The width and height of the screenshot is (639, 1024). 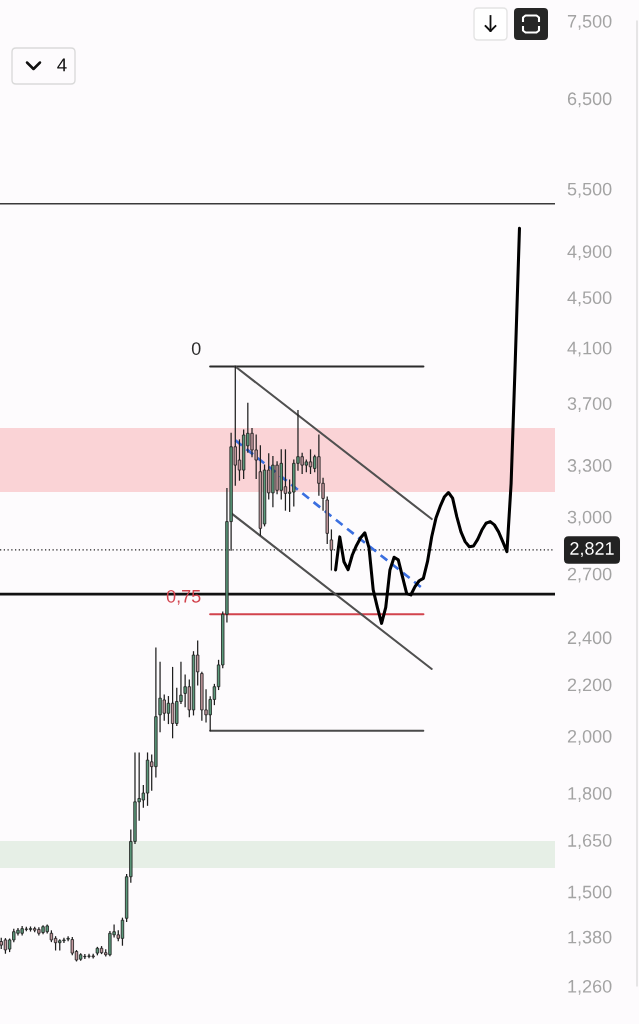 What do you see at coordinates (589, 100) in the screenshot?
I see `y-tick-label: 6,500` at bounding box center [589, 100].